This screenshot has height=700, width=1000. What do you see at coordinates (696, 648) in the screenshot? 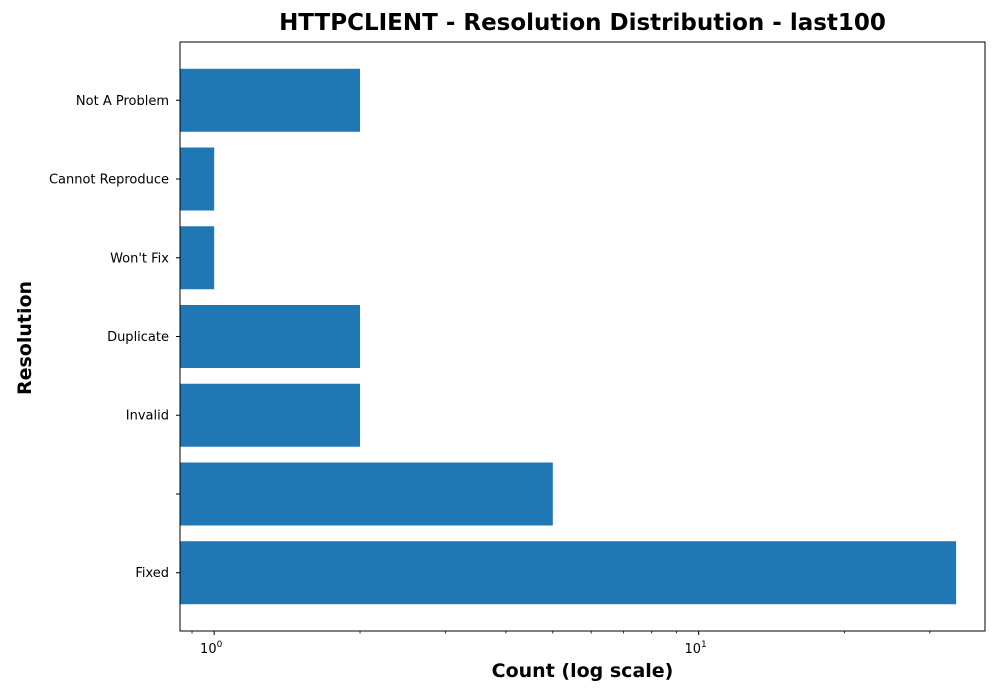
I see `x-tick-label: 10¹` at bounding box center [696, 648].